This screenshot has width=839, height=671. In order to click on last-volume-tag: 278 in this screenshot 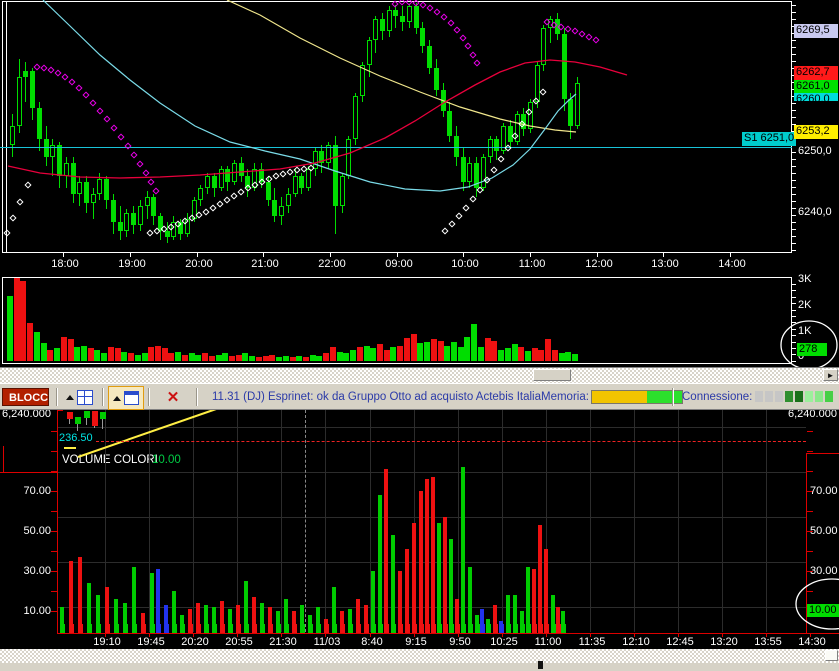, I will do `click(812, 349)`.